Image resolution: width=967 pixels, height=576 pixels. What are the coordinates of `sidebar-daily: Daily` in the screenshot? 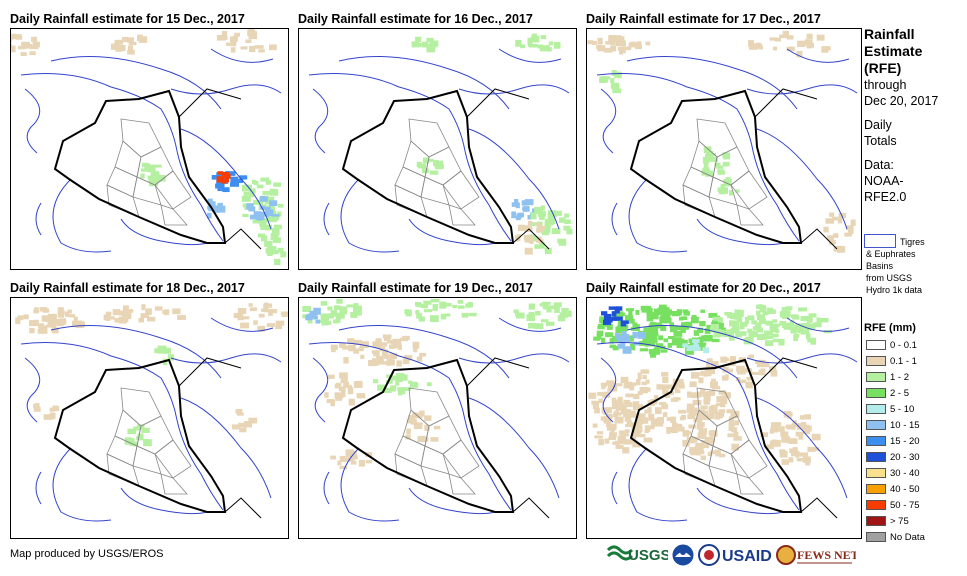 It's located at (878, 125).